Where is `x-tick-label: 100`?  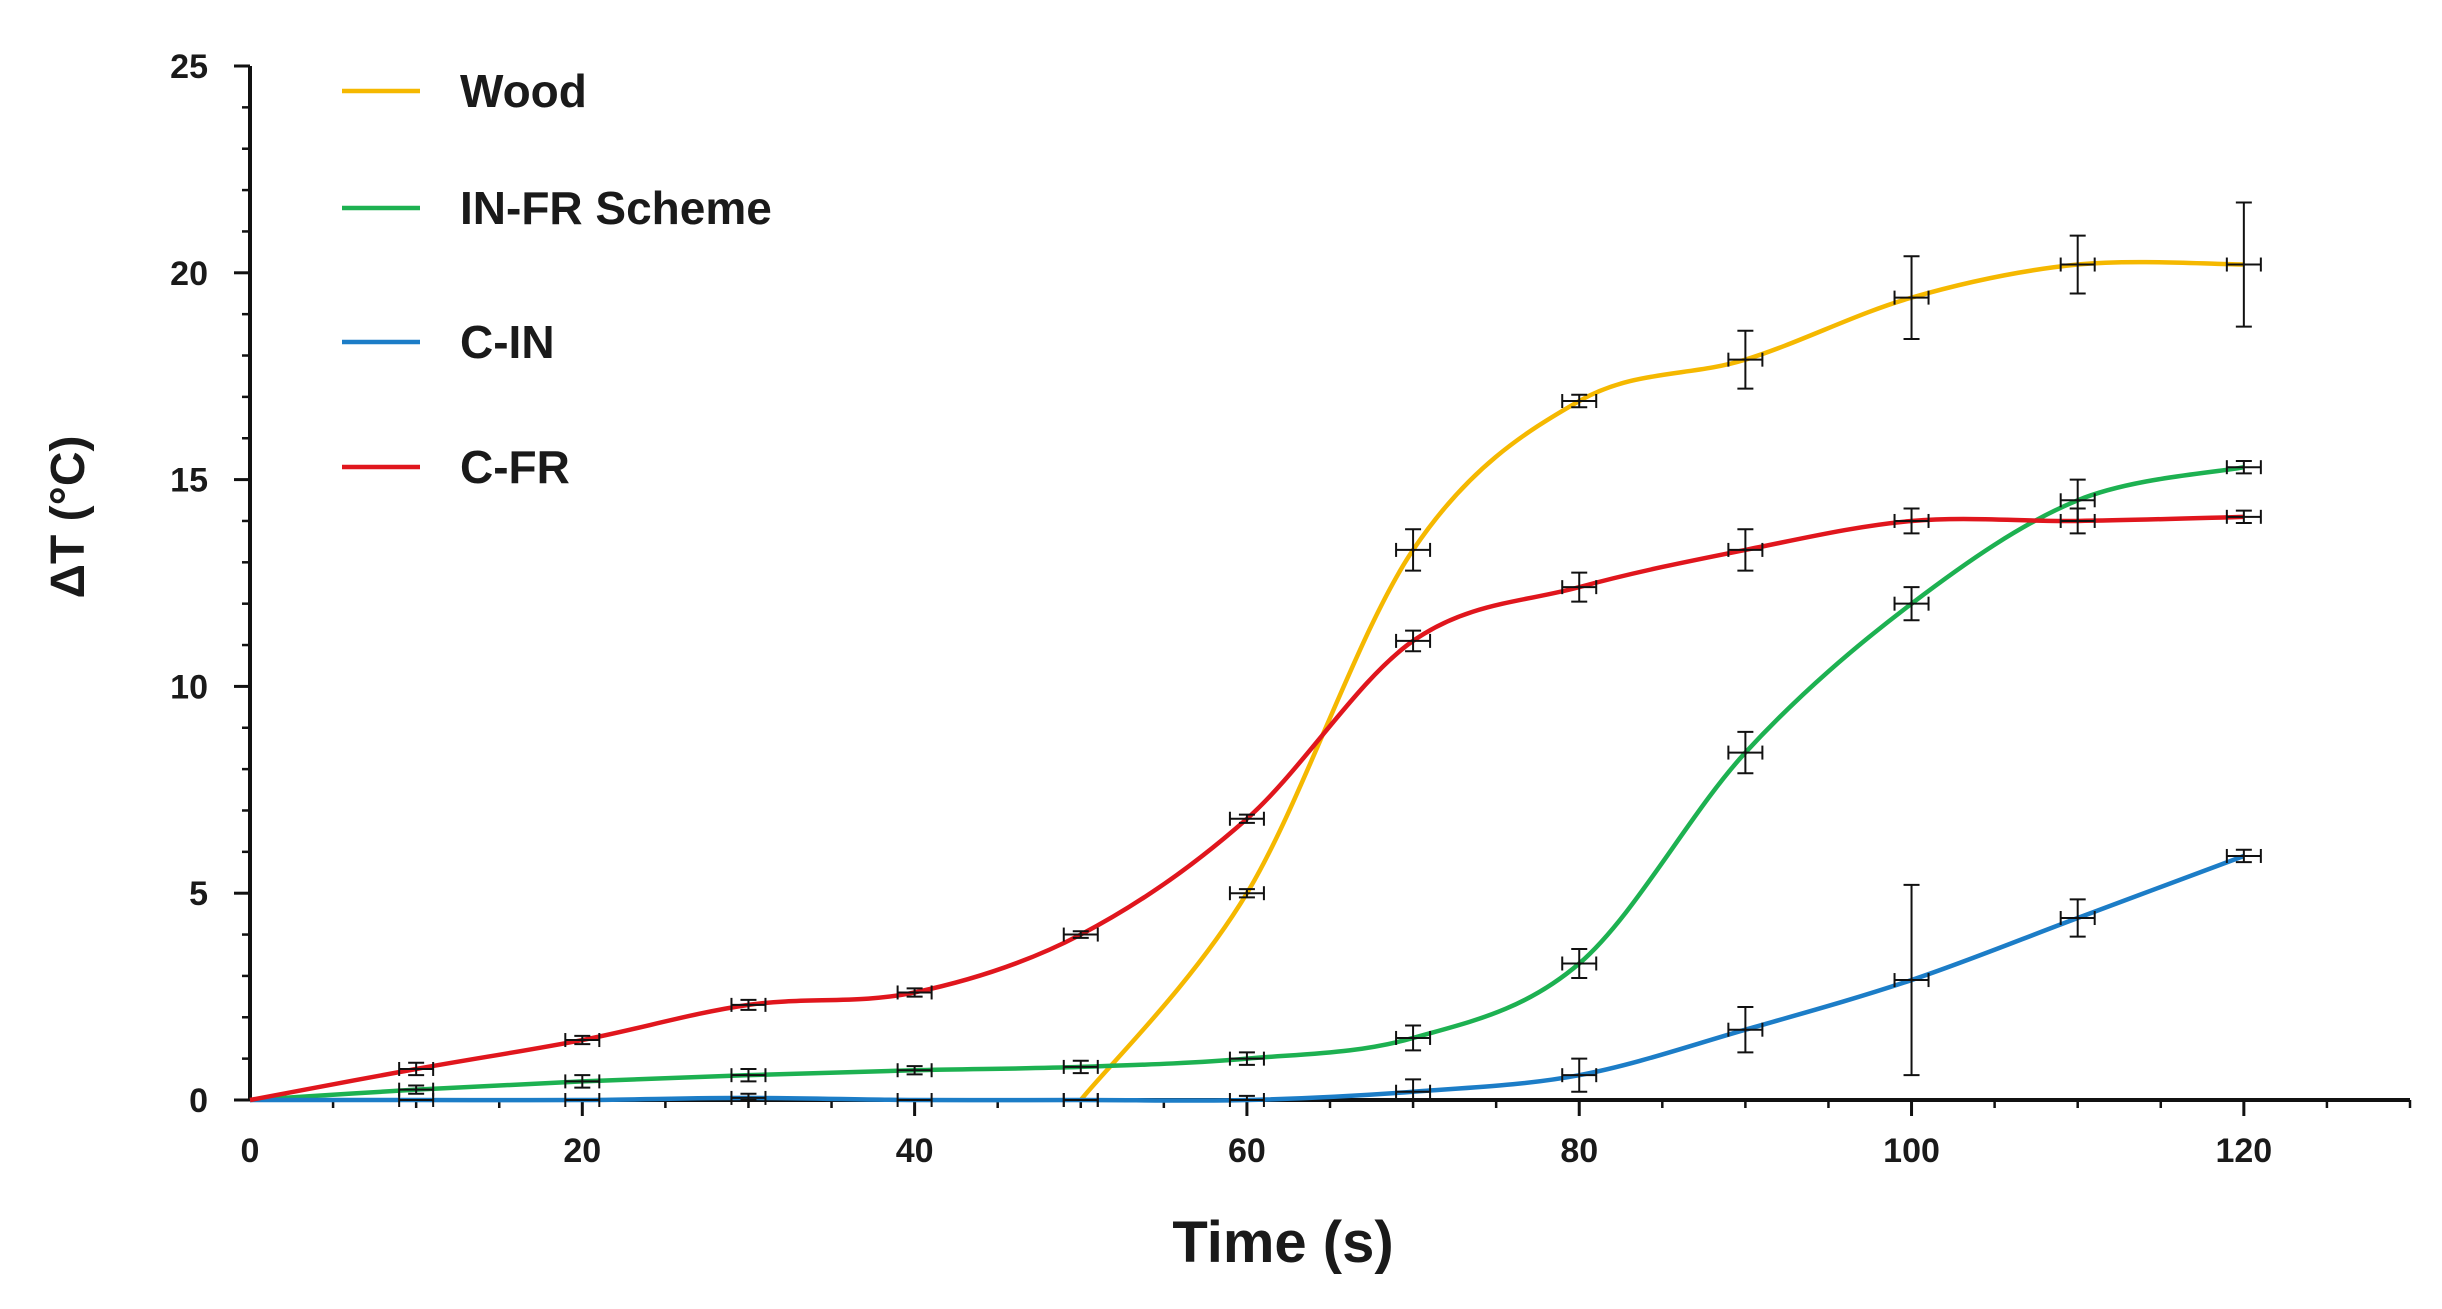
x-tick-label: 100 is located at coordinates (1911, 1151).